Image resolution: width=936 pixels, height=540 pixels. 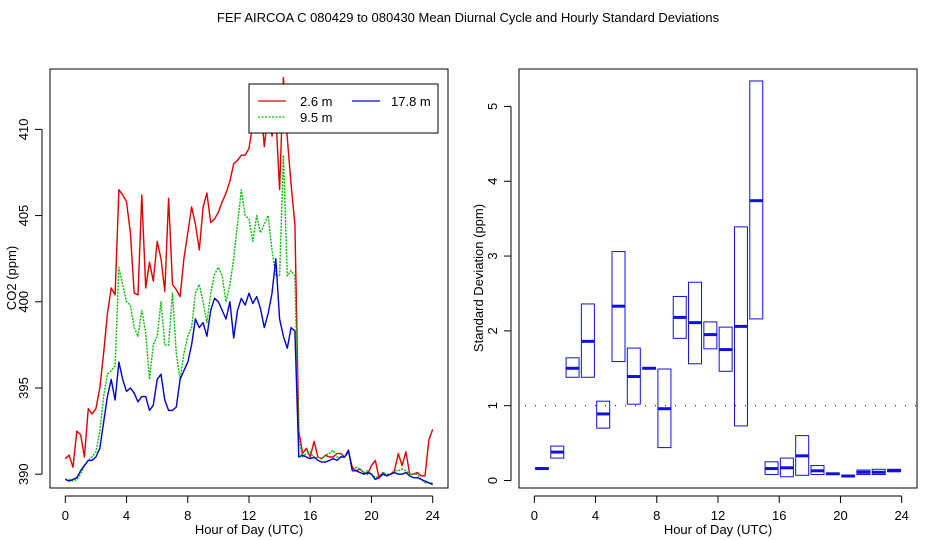 What do you see at coordinates (316, 117) in the screenshot?
I see `legend-label-9-5m: 9.5 m` at bounding box center [316, 117].